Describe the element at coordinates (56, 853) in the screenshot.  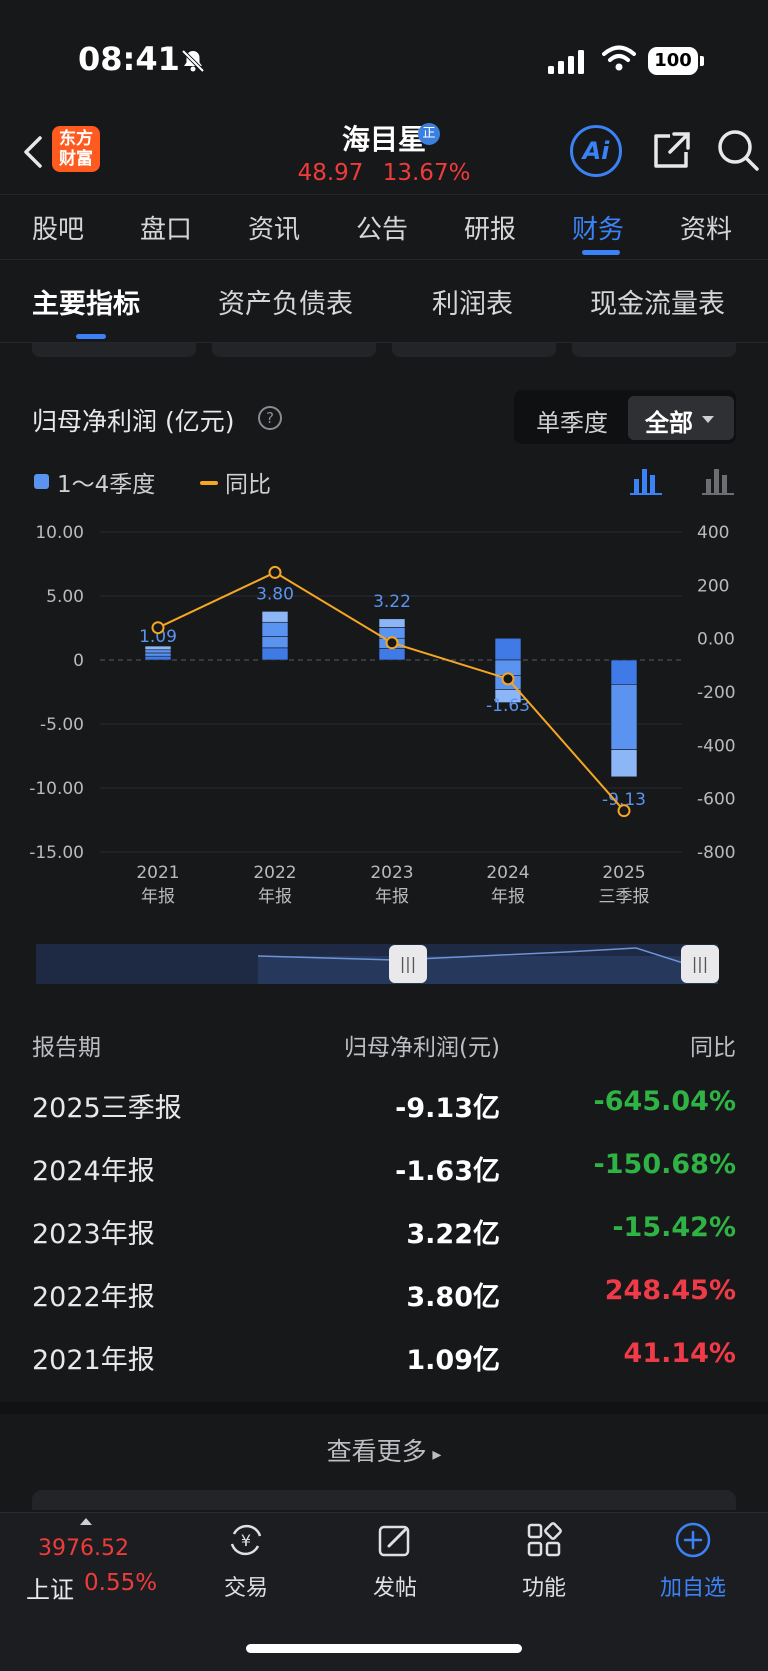
I see `y-left-tick-label: -15.00` at that location.